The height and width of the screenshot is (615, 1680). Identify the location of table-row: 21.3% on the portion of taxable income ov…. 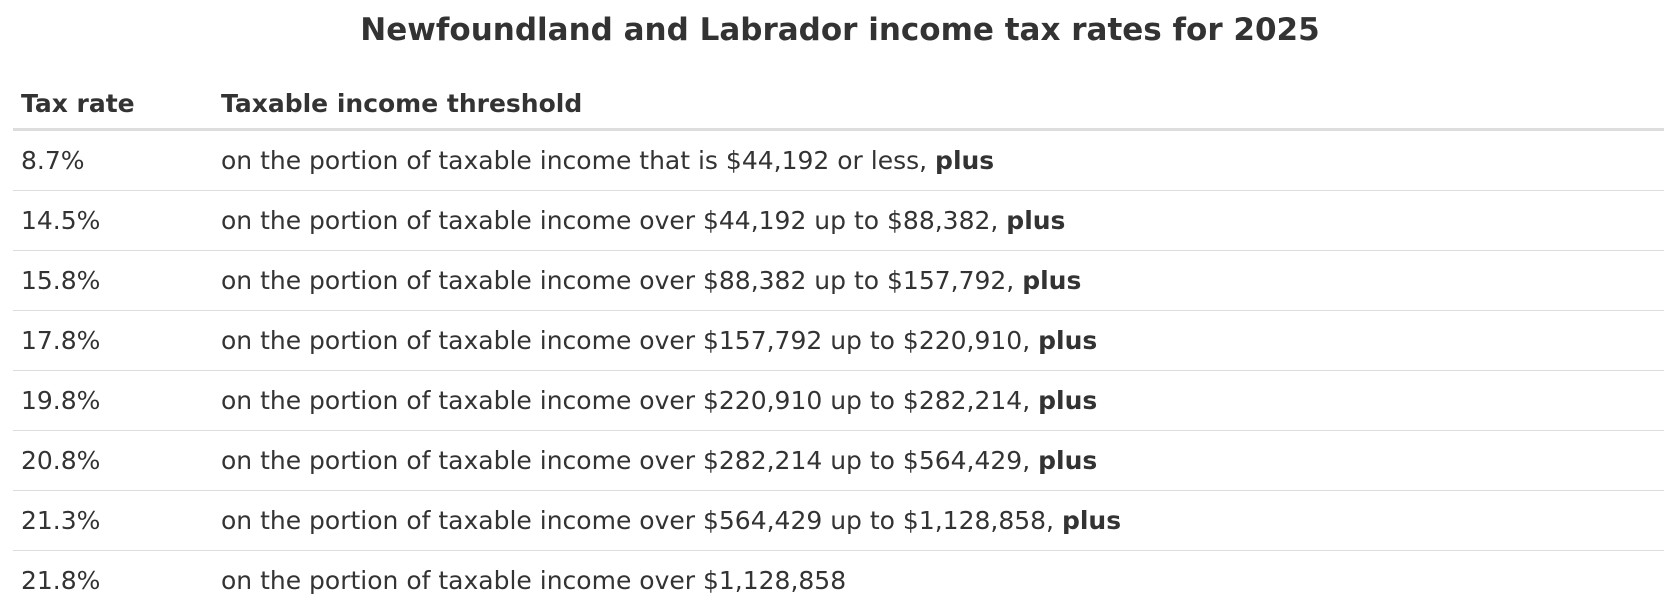
(838, 521).